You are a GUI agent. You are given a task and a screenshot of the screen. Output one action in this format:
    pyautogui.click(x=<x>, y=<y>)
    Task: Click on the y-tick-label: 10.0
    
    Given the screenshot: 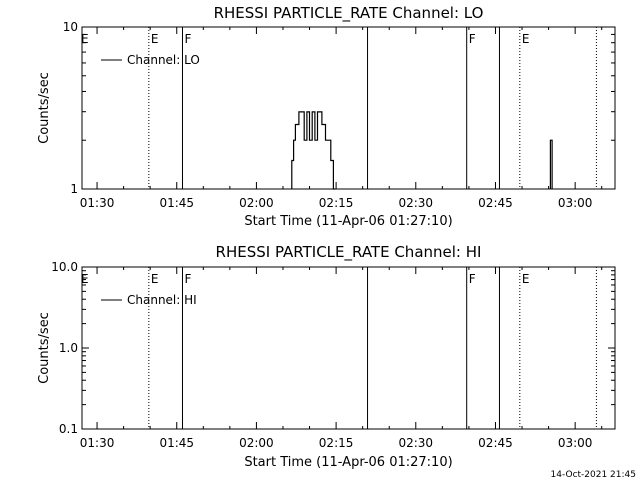 What is the action you would take?
    pyautogui.click(x=64, y=267)
    